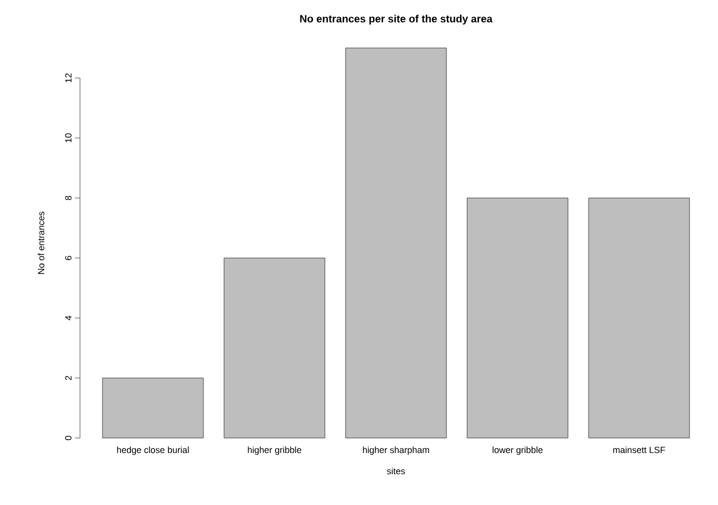 The image size is (718, 505). Describe the element at coordinates (153, 450) in the screenshot. I see `x-tick-label: hedge close burial` at that location.